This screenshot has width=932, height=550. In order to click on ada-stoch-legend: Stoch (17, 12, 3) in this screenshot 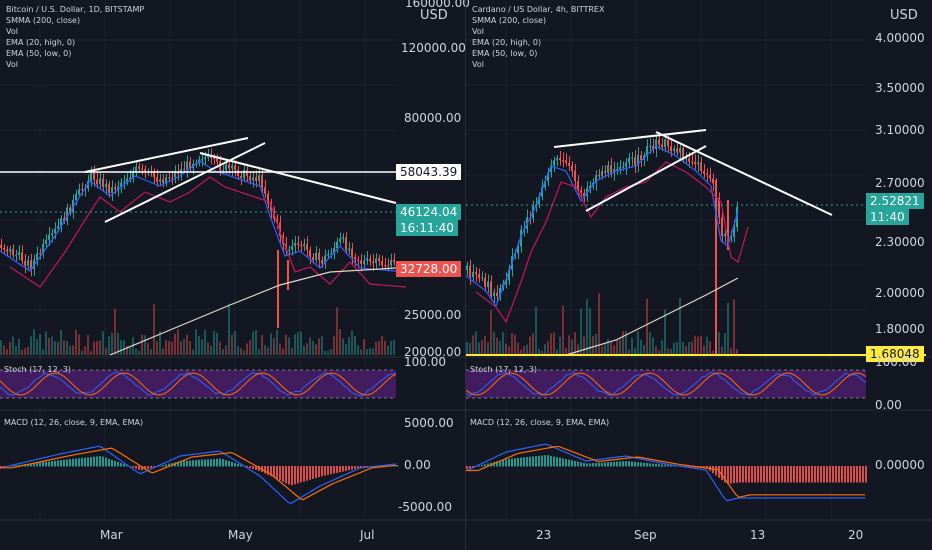, I will do `click(503, 369)`.